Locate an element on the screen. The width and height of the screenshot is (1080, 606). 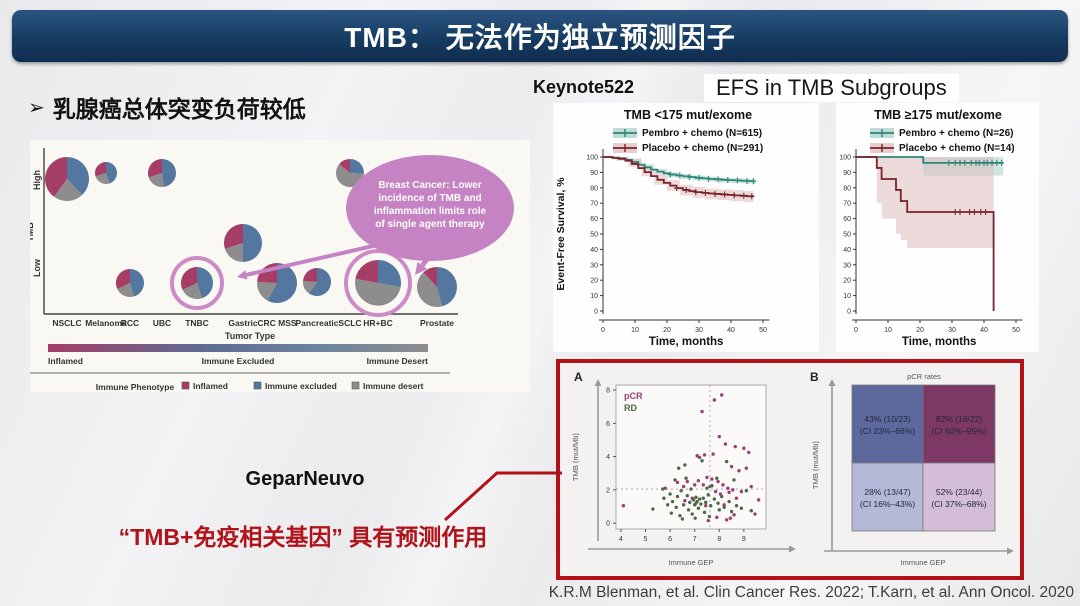
svg-text: CRC MSS is located at coordinates (277, 323).